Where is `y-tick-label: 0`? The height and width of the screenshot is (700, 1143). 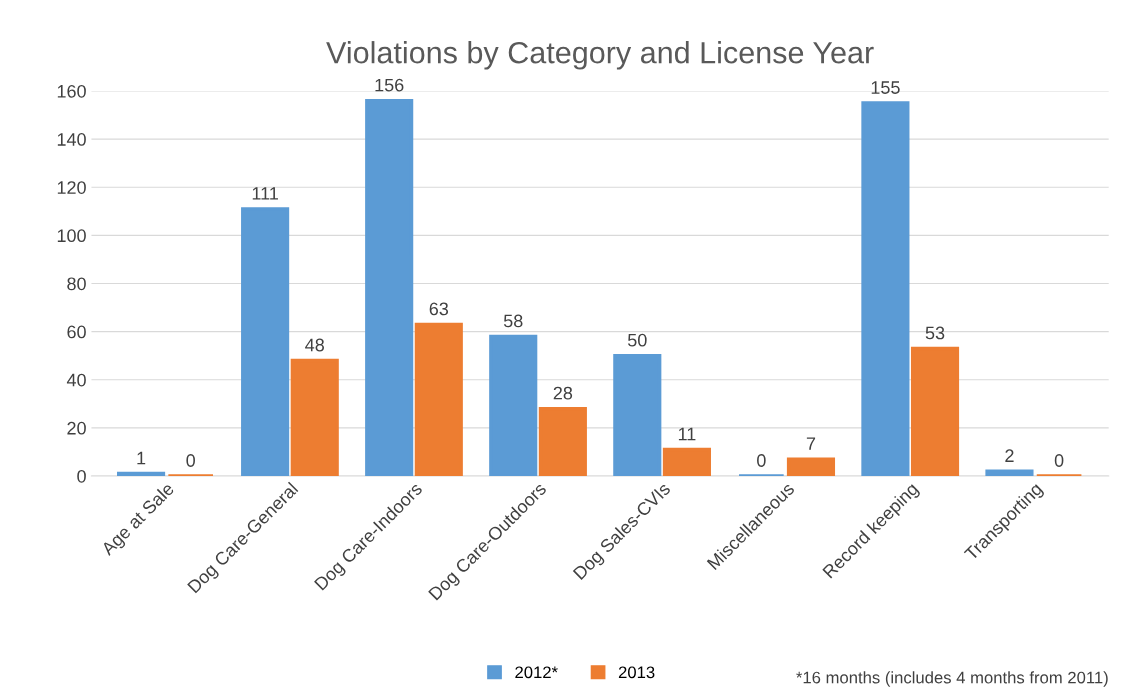 y-tick-label: 0 is located at coordinates (81, 476).